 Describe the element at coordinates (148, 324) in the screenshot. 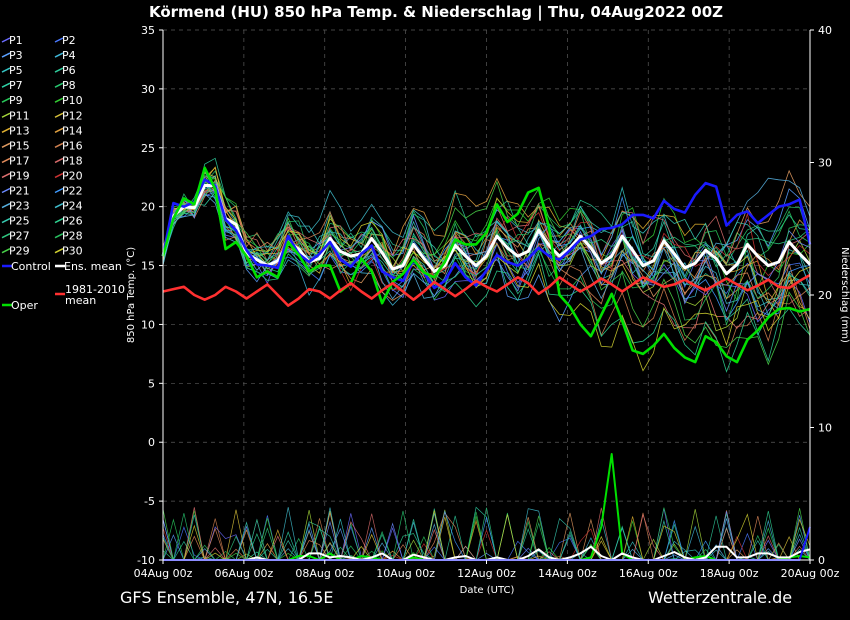

I see `y-tick-label: 10` at that location.